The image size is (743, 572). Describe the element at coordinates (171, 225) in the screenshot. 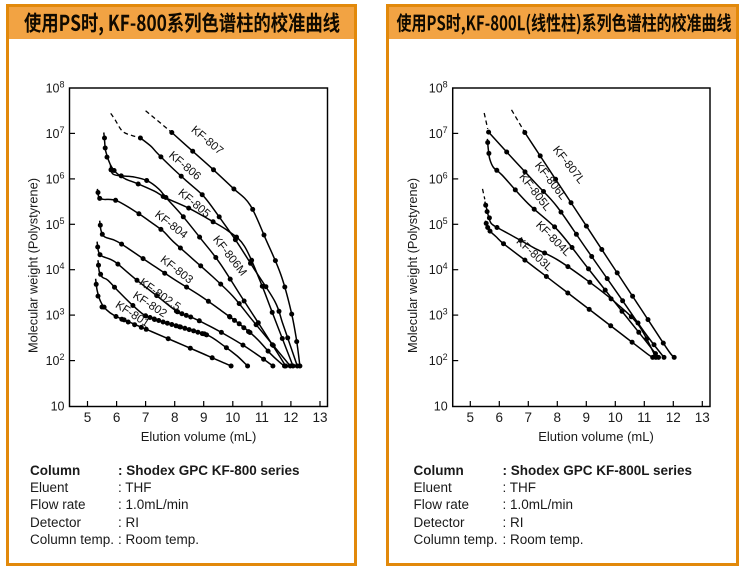

I see `svg-text: KF-804` at that location.